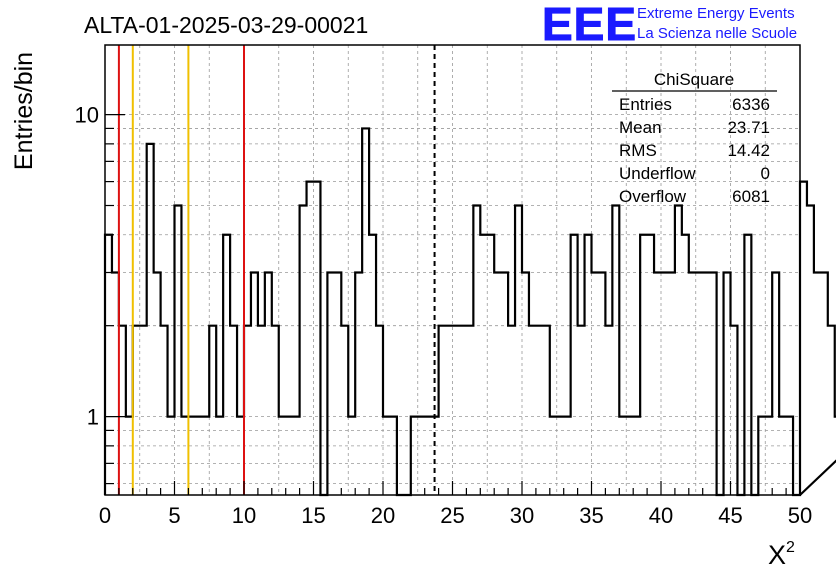  What do you see at coordinates (452, 515) in the screenshot?
I see `x-tick-label: 25` at bounding box center [452, 515].